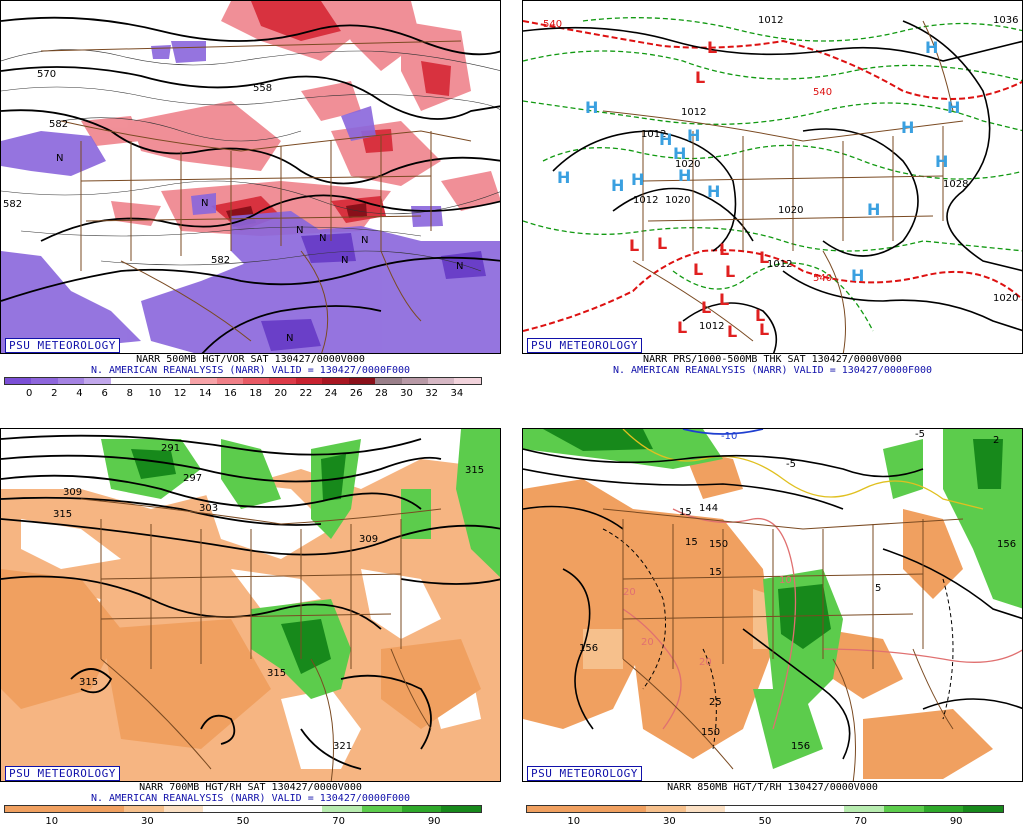  What do you see at coordinates (1005, 20) in the screenshot?
I see `contour-label: 1036` at bounding box center [1005, 20].